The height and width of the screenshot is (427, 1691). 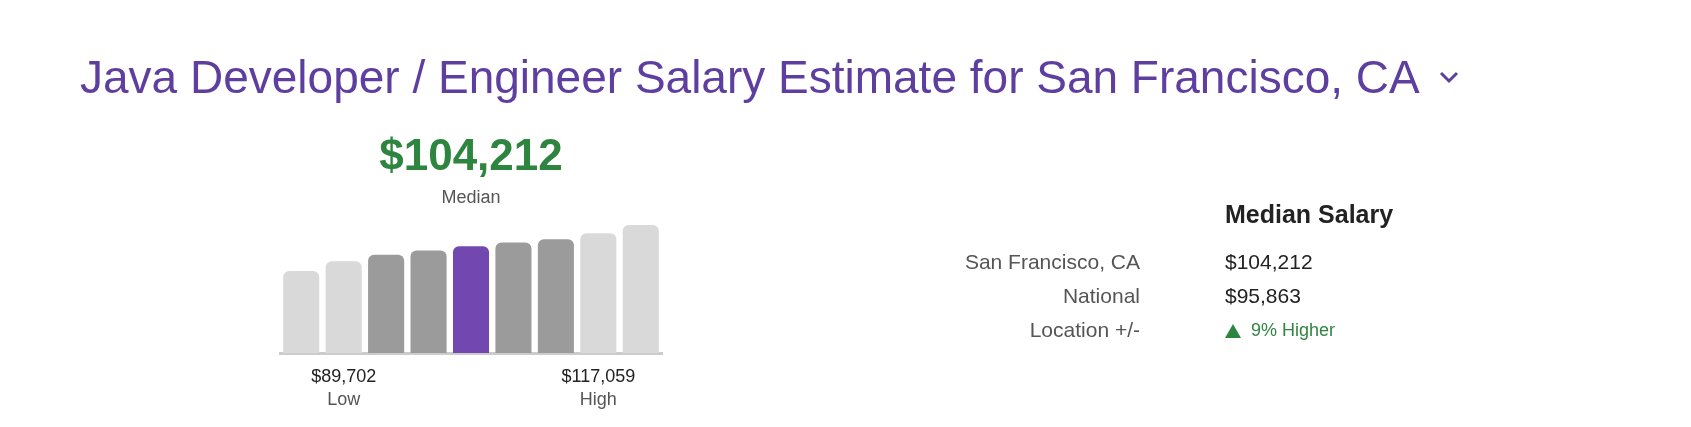 What do you see at coordinates (1269, 262) in the screenshot?
I see `text: $104,212` at bounding box center [1269, 262].